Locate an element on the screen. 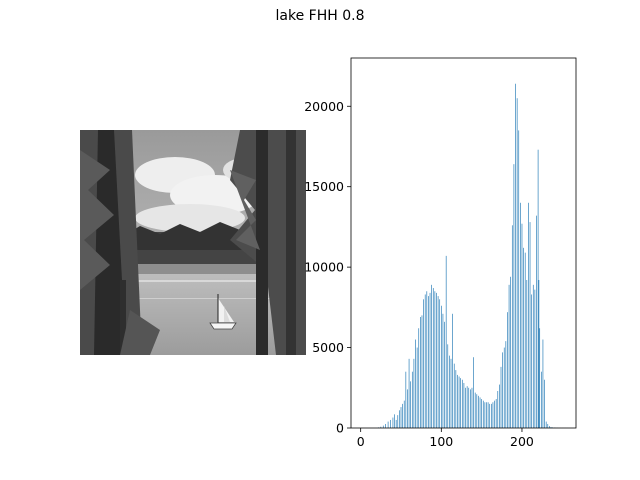 This screenshot has width=640, height=480. y-tick-label: 5000 is located at coordinates (328, 347).